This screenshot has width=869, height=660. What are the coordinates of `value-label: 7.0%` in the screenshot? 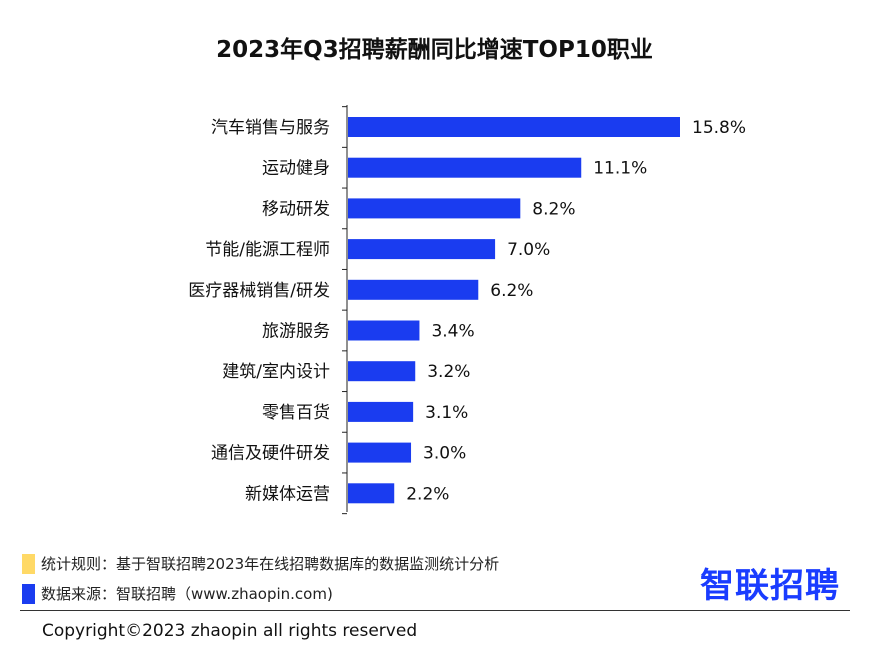 It's located at (528, 250).